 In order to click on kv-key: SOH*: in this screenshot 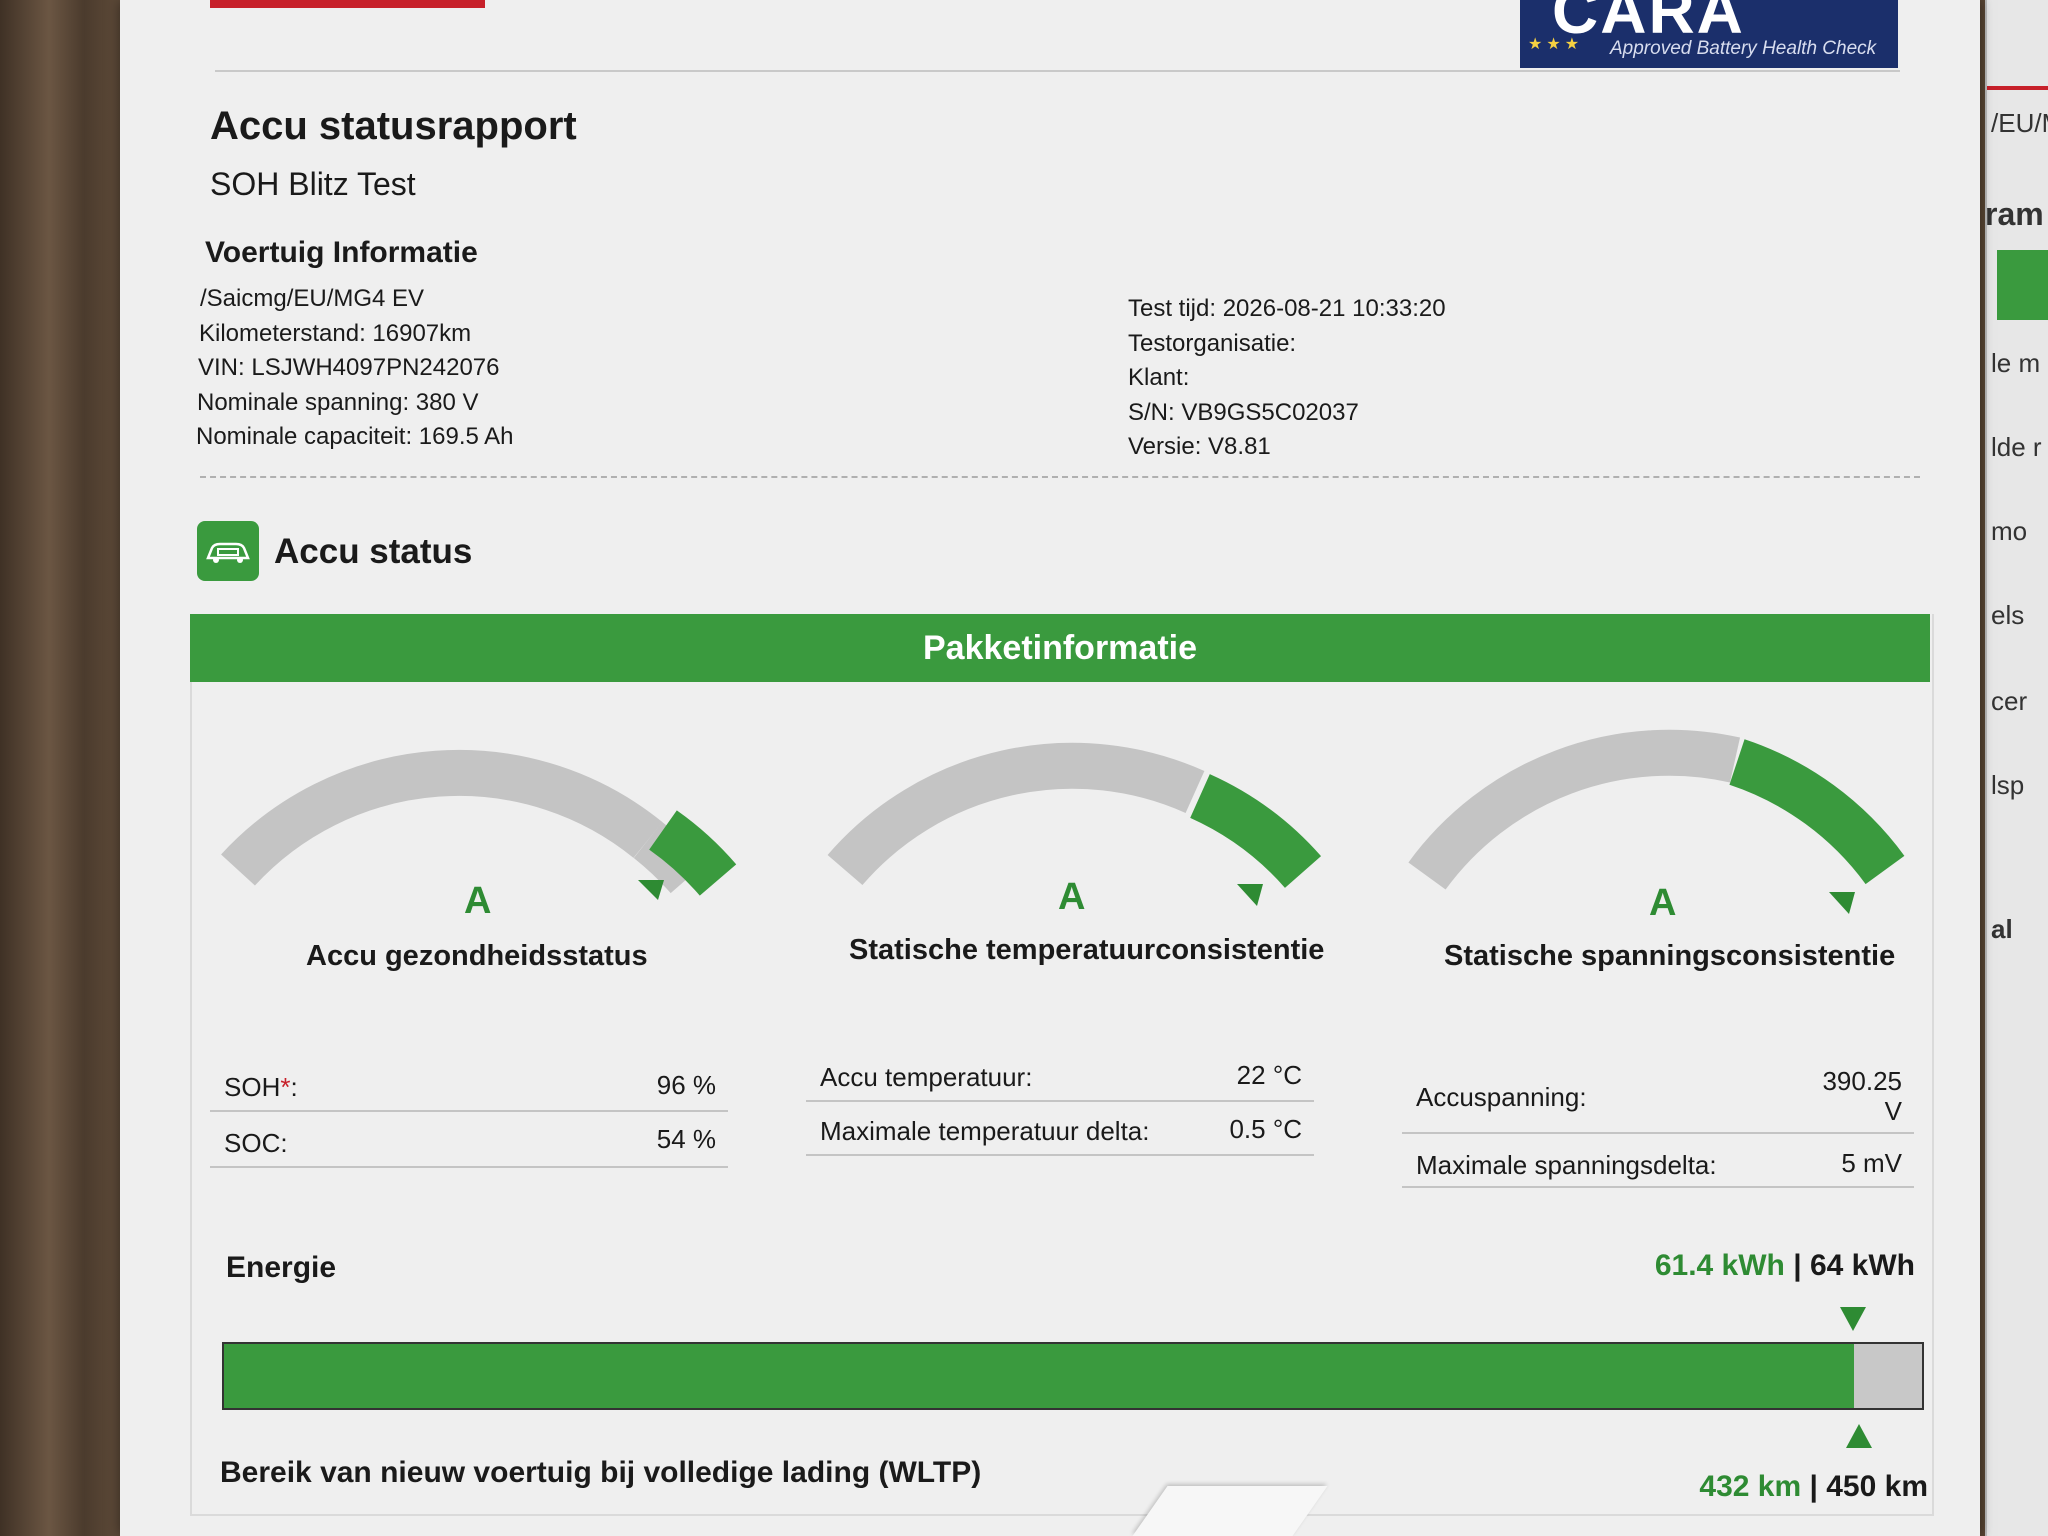, I will do `click(261, 1087)`.